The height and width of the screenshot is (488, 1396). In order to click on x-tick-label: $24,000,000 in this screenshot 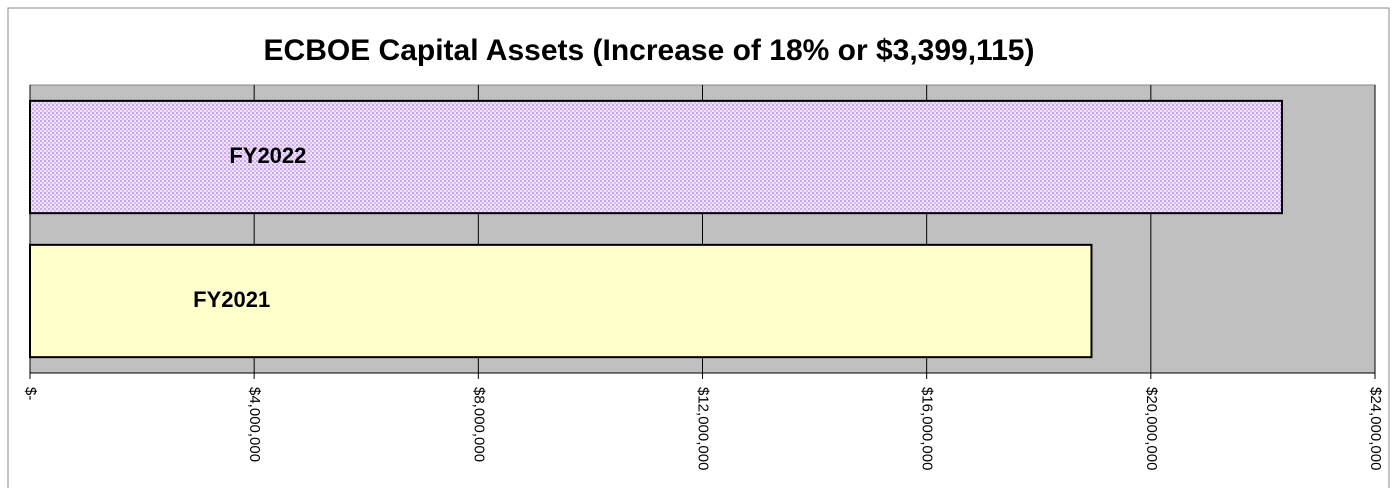, I will do `click(1375, 428)`.